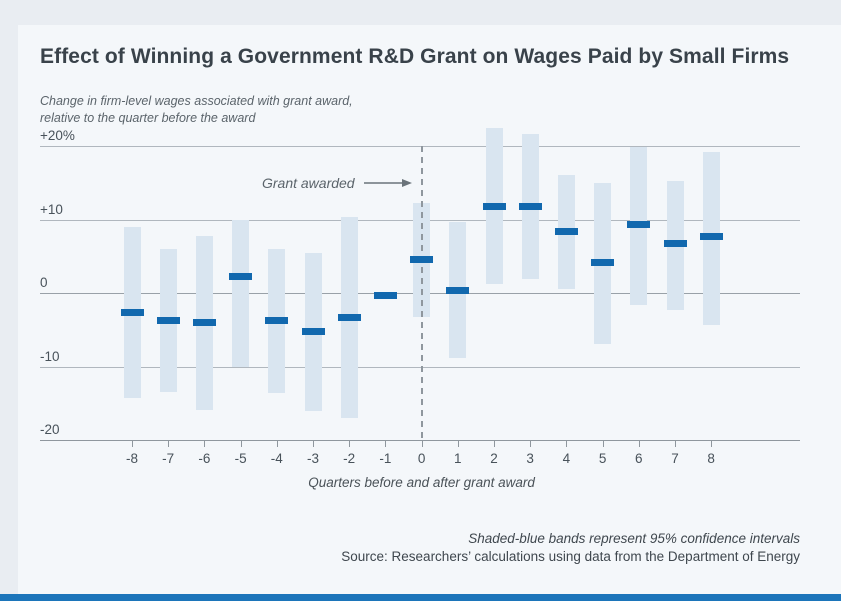 The height and width of the screenshot is (601, 841). I want to click on x-tick-label: 6, so click(639, 458).